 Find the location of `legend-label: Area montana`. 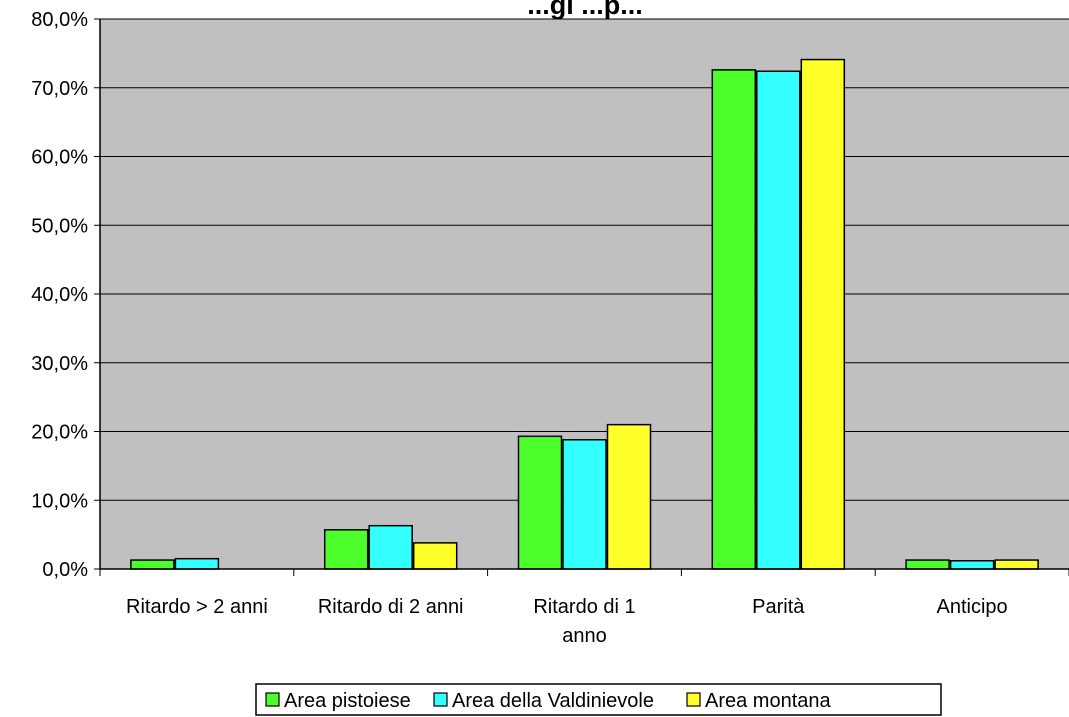

legend-label: Area montana is located at coordinates (768, 701).